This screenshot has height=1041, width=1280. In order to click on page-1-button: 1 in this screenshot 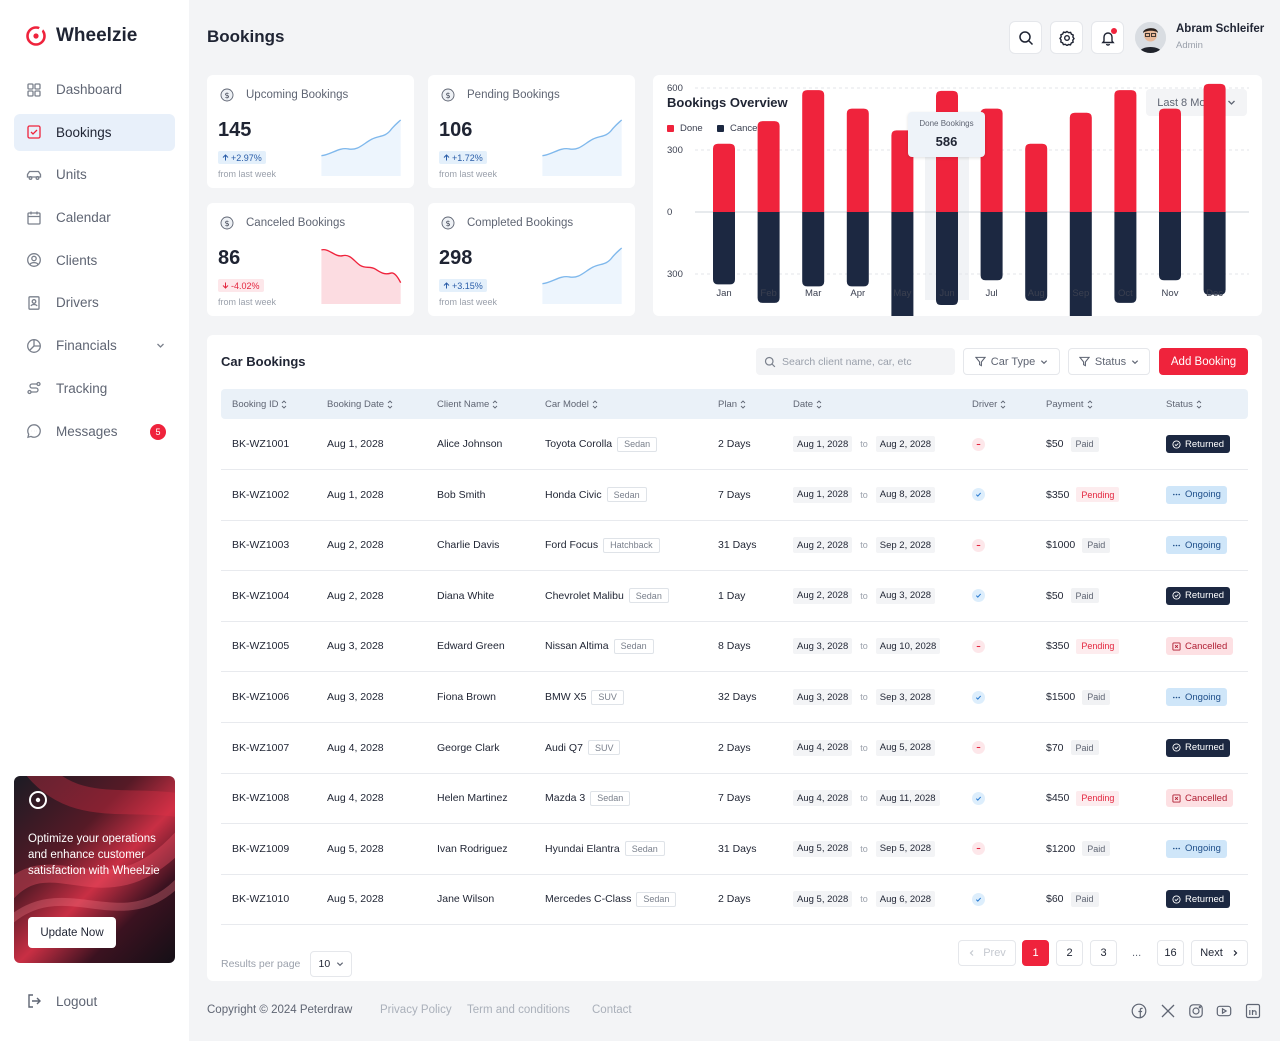, I will do `click(1035, 953)`.